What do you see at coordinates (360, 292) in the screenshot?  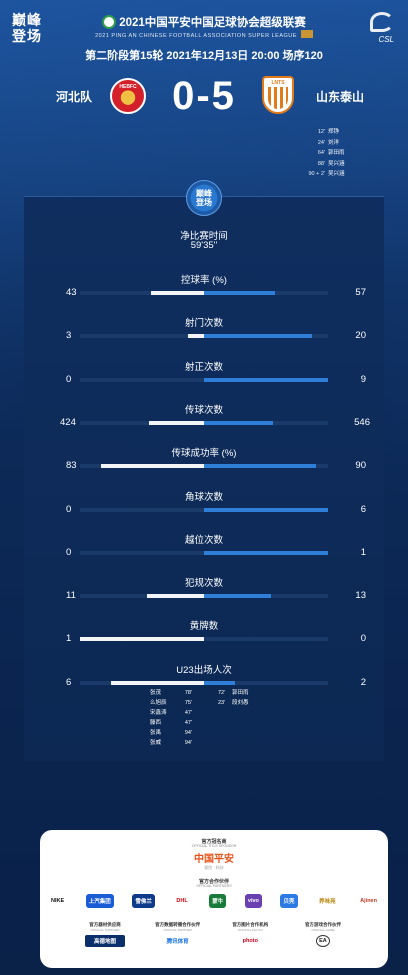 I see `stat-away-value: 57` at bounding box center [360, 292].